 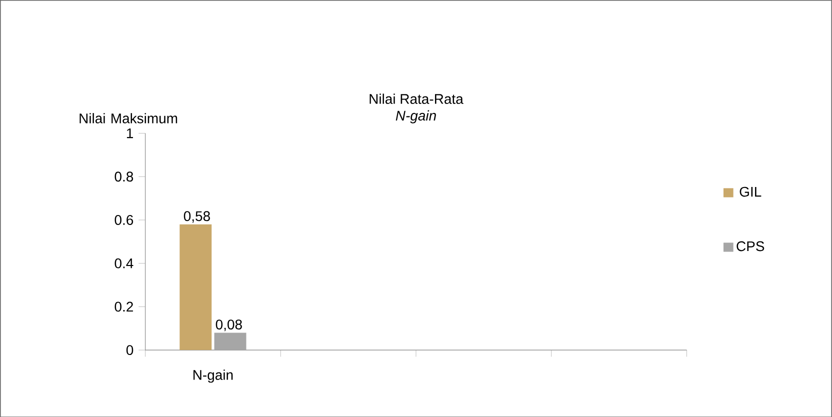 What do you see at coordinates (750, 246) in the screenshot?
I see `legend-label: CPS` at bounding box center [750, 246].